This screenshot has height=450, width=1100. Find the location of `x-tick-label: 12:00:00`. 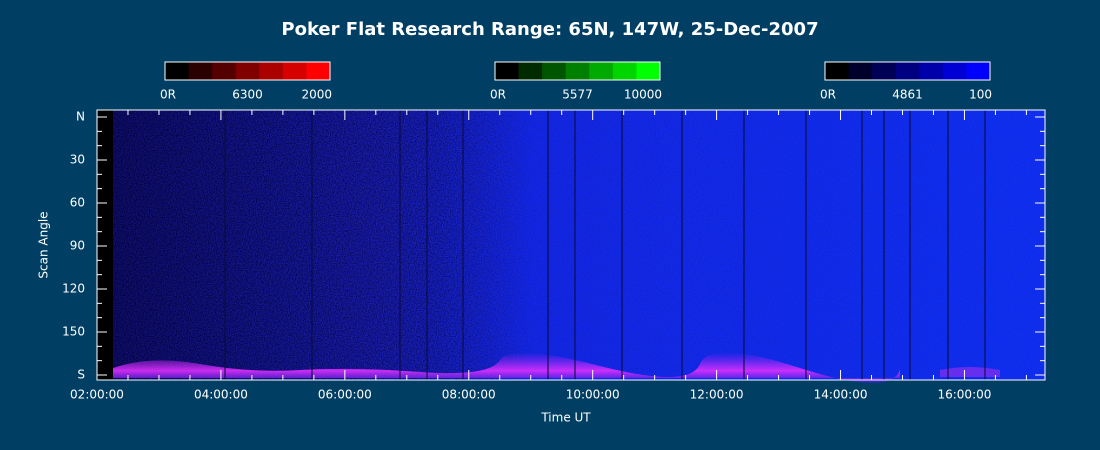

x-tick-label: 12:00:00 is located at coordinates (717, 395).